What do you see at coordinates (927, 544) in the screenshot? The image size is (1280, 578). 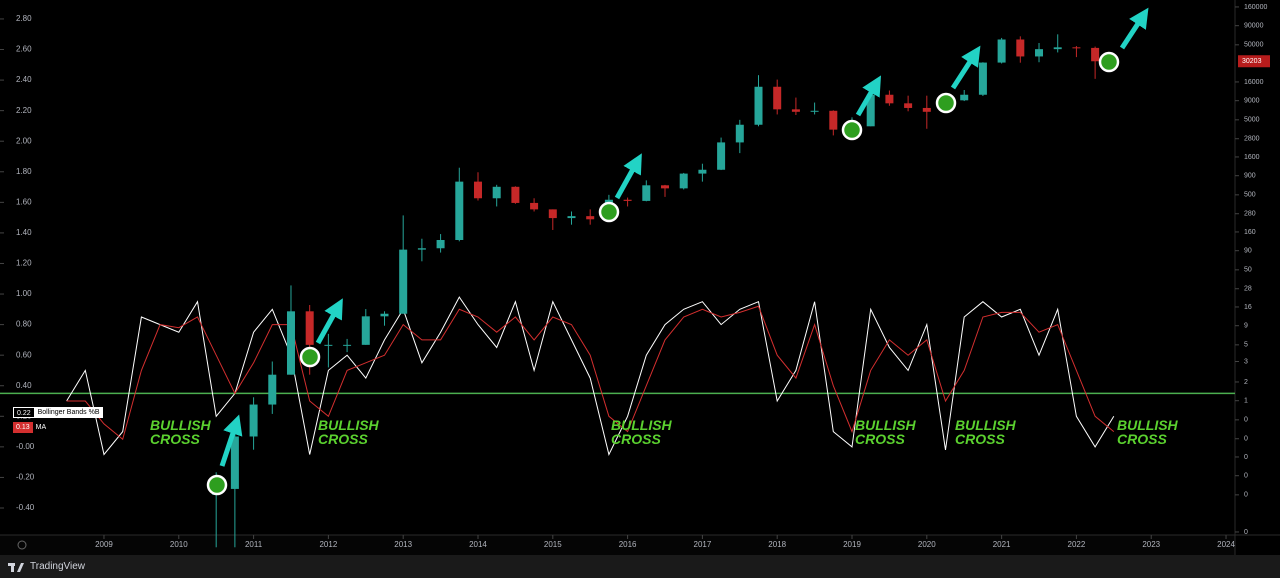 I see `x-tick-label: 2020` at bounding box center [927, 544].